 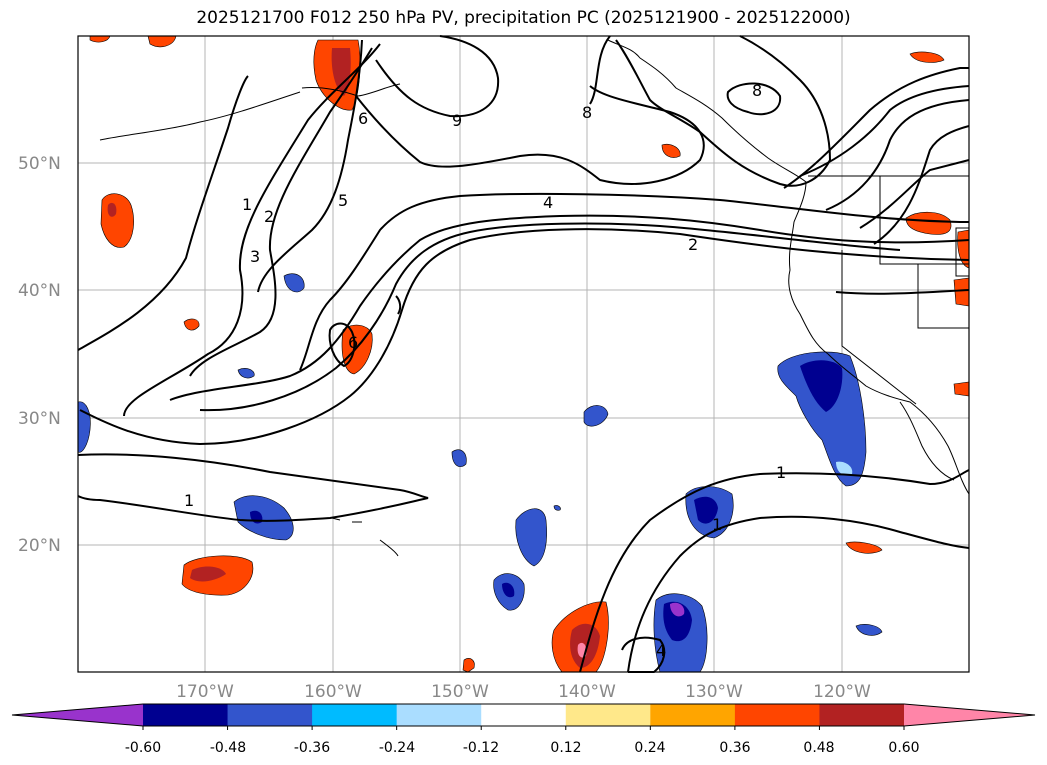 I want to click on colorbar-tick-label: 0.24, so click(x=649, y=748).